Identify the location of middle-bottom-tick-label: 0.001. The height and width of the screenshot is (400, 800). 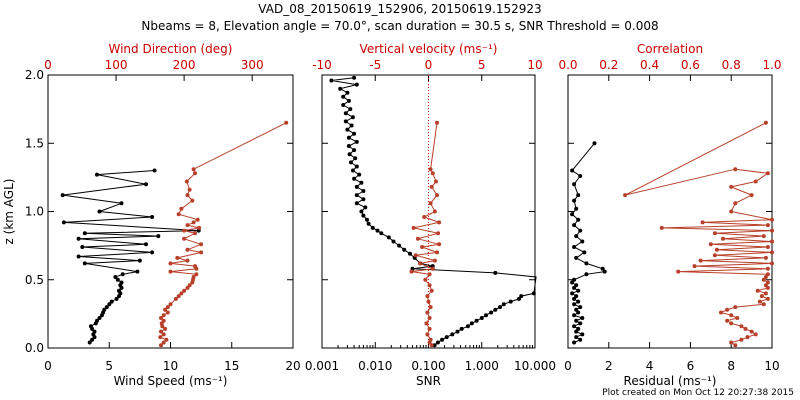
(322, 366).